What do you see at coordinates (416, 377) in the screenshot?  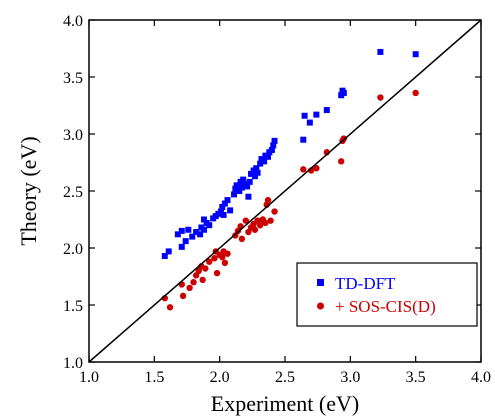 I see `x-tick-label: 3.5` at bounding box center [416, 377].